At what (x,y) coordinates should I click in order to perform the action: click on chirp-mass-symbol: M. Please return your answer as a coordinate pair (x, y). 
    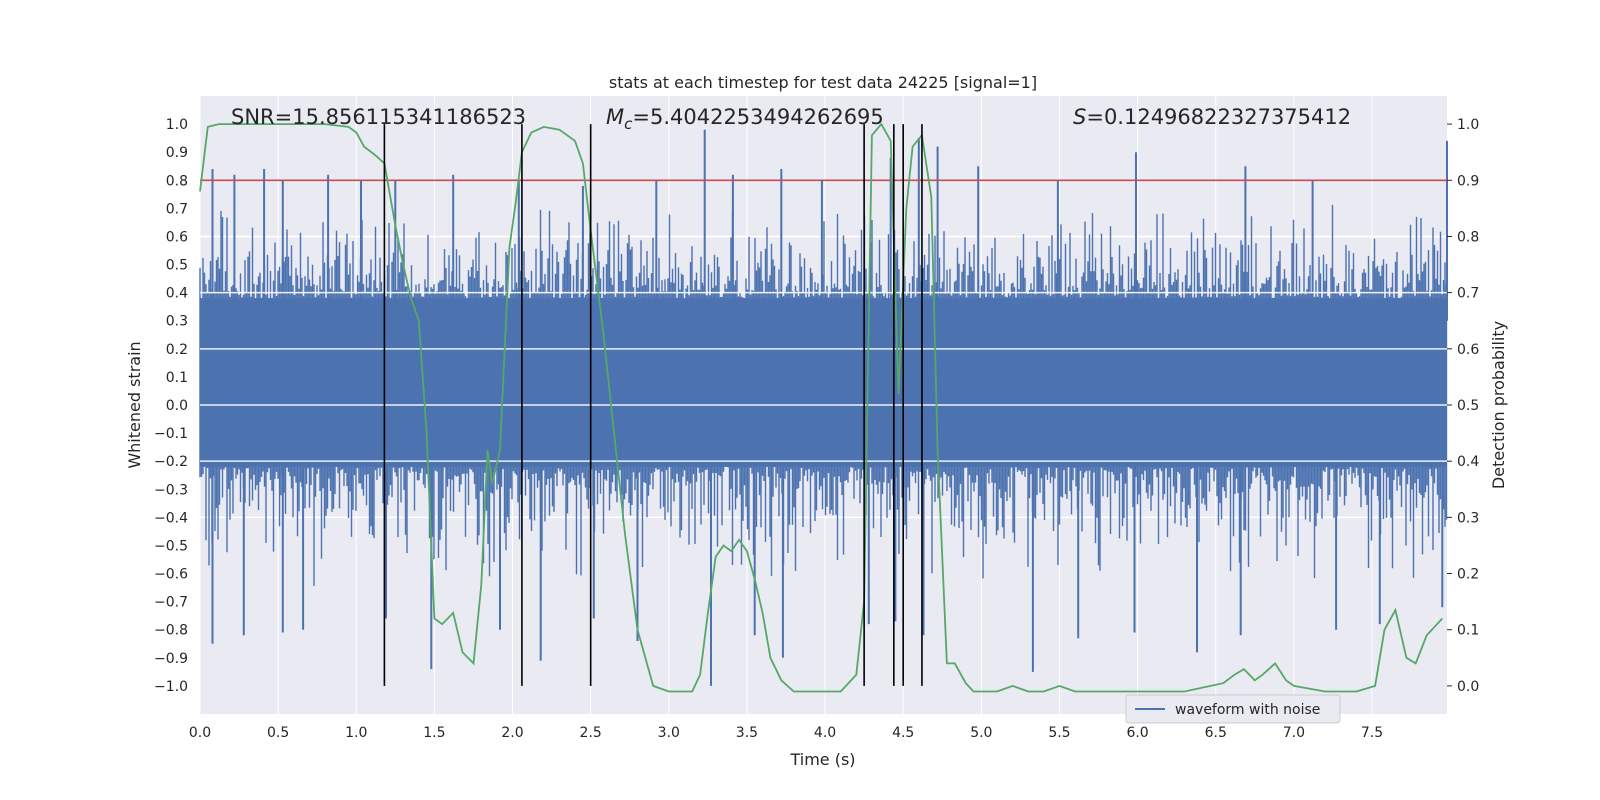
    Looking at the image, I should click on (615, 117).